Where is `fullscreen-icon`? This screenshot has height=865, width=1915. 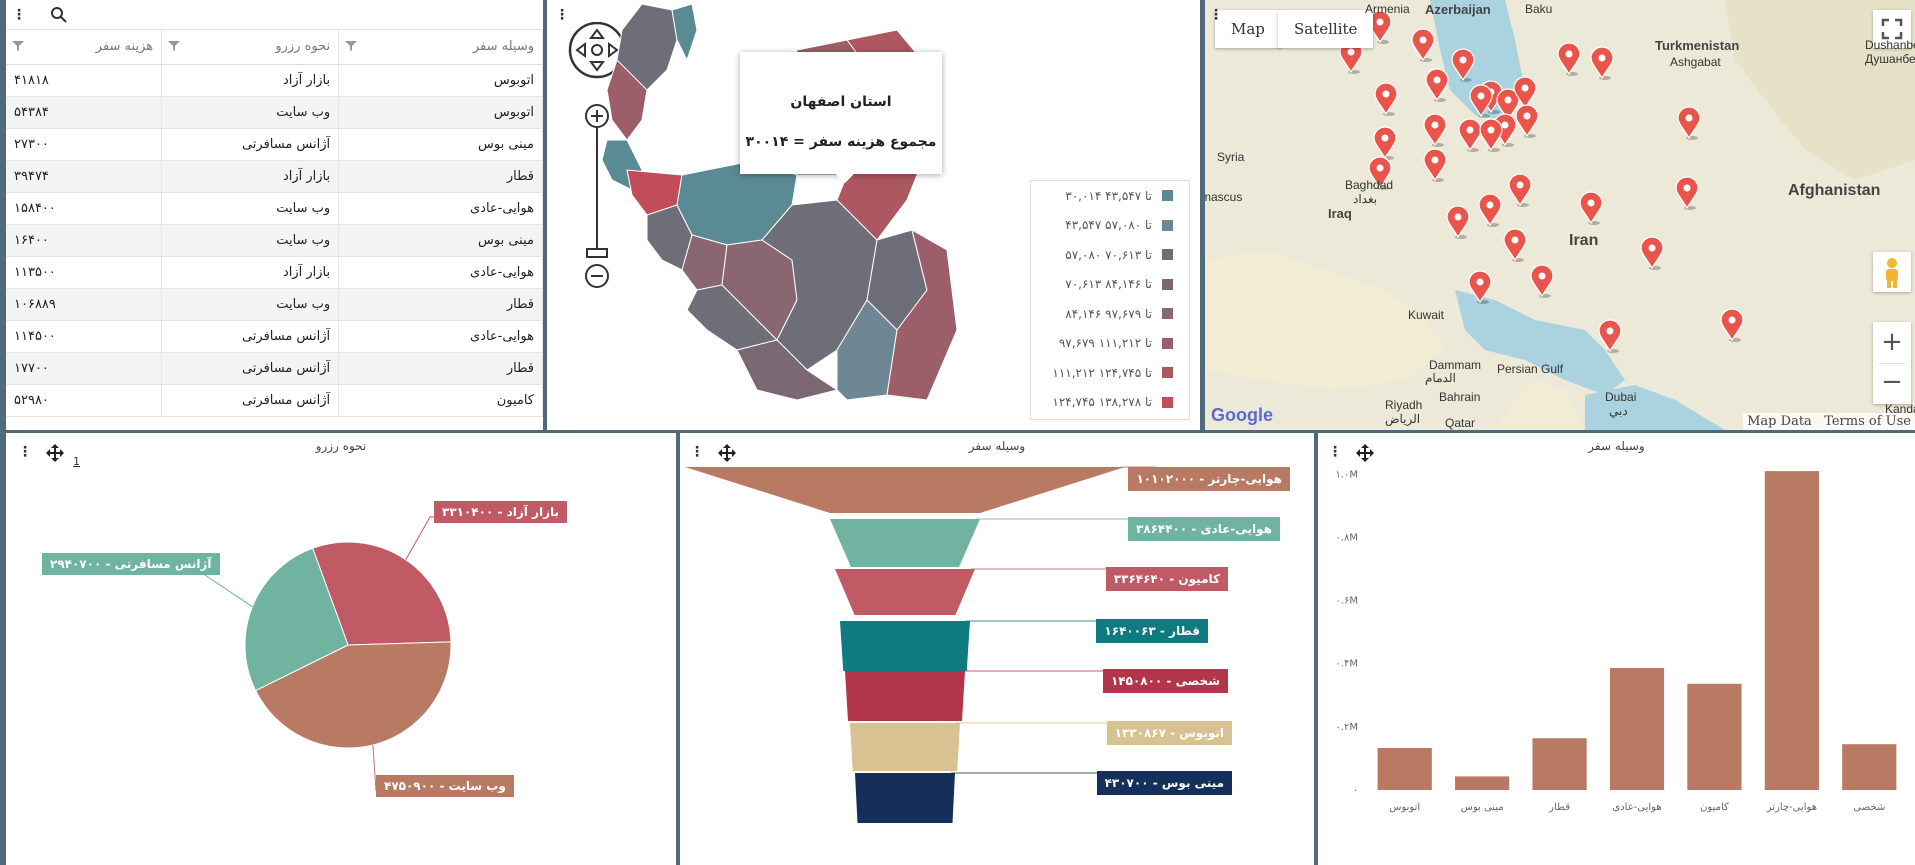
fullscreen-icon is located at coordinates (1892, 29).